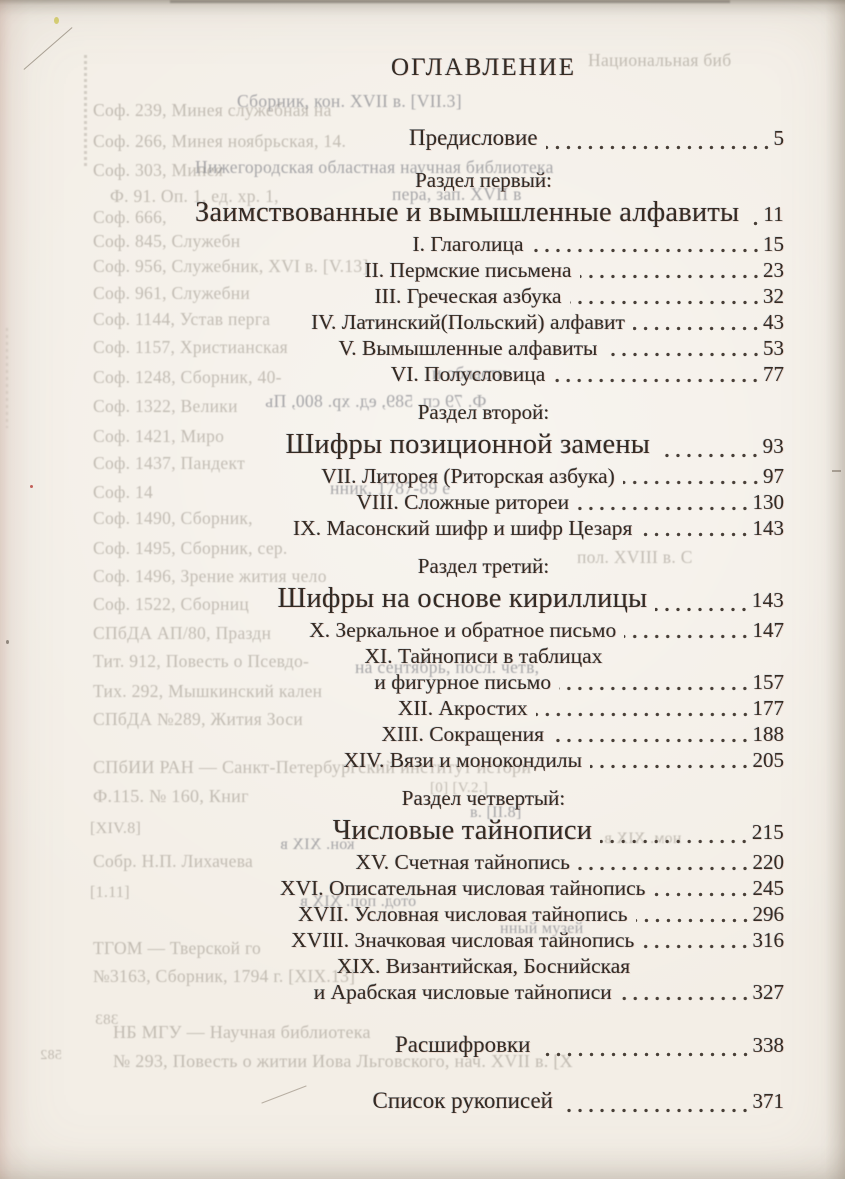 This screenshot has height=1179, width=845. What do you see at coordinates (462, 862) in the screenshot?
I see `toc-entry-label: XV. Счетная тайнопись` at bounding box center [462, 862].